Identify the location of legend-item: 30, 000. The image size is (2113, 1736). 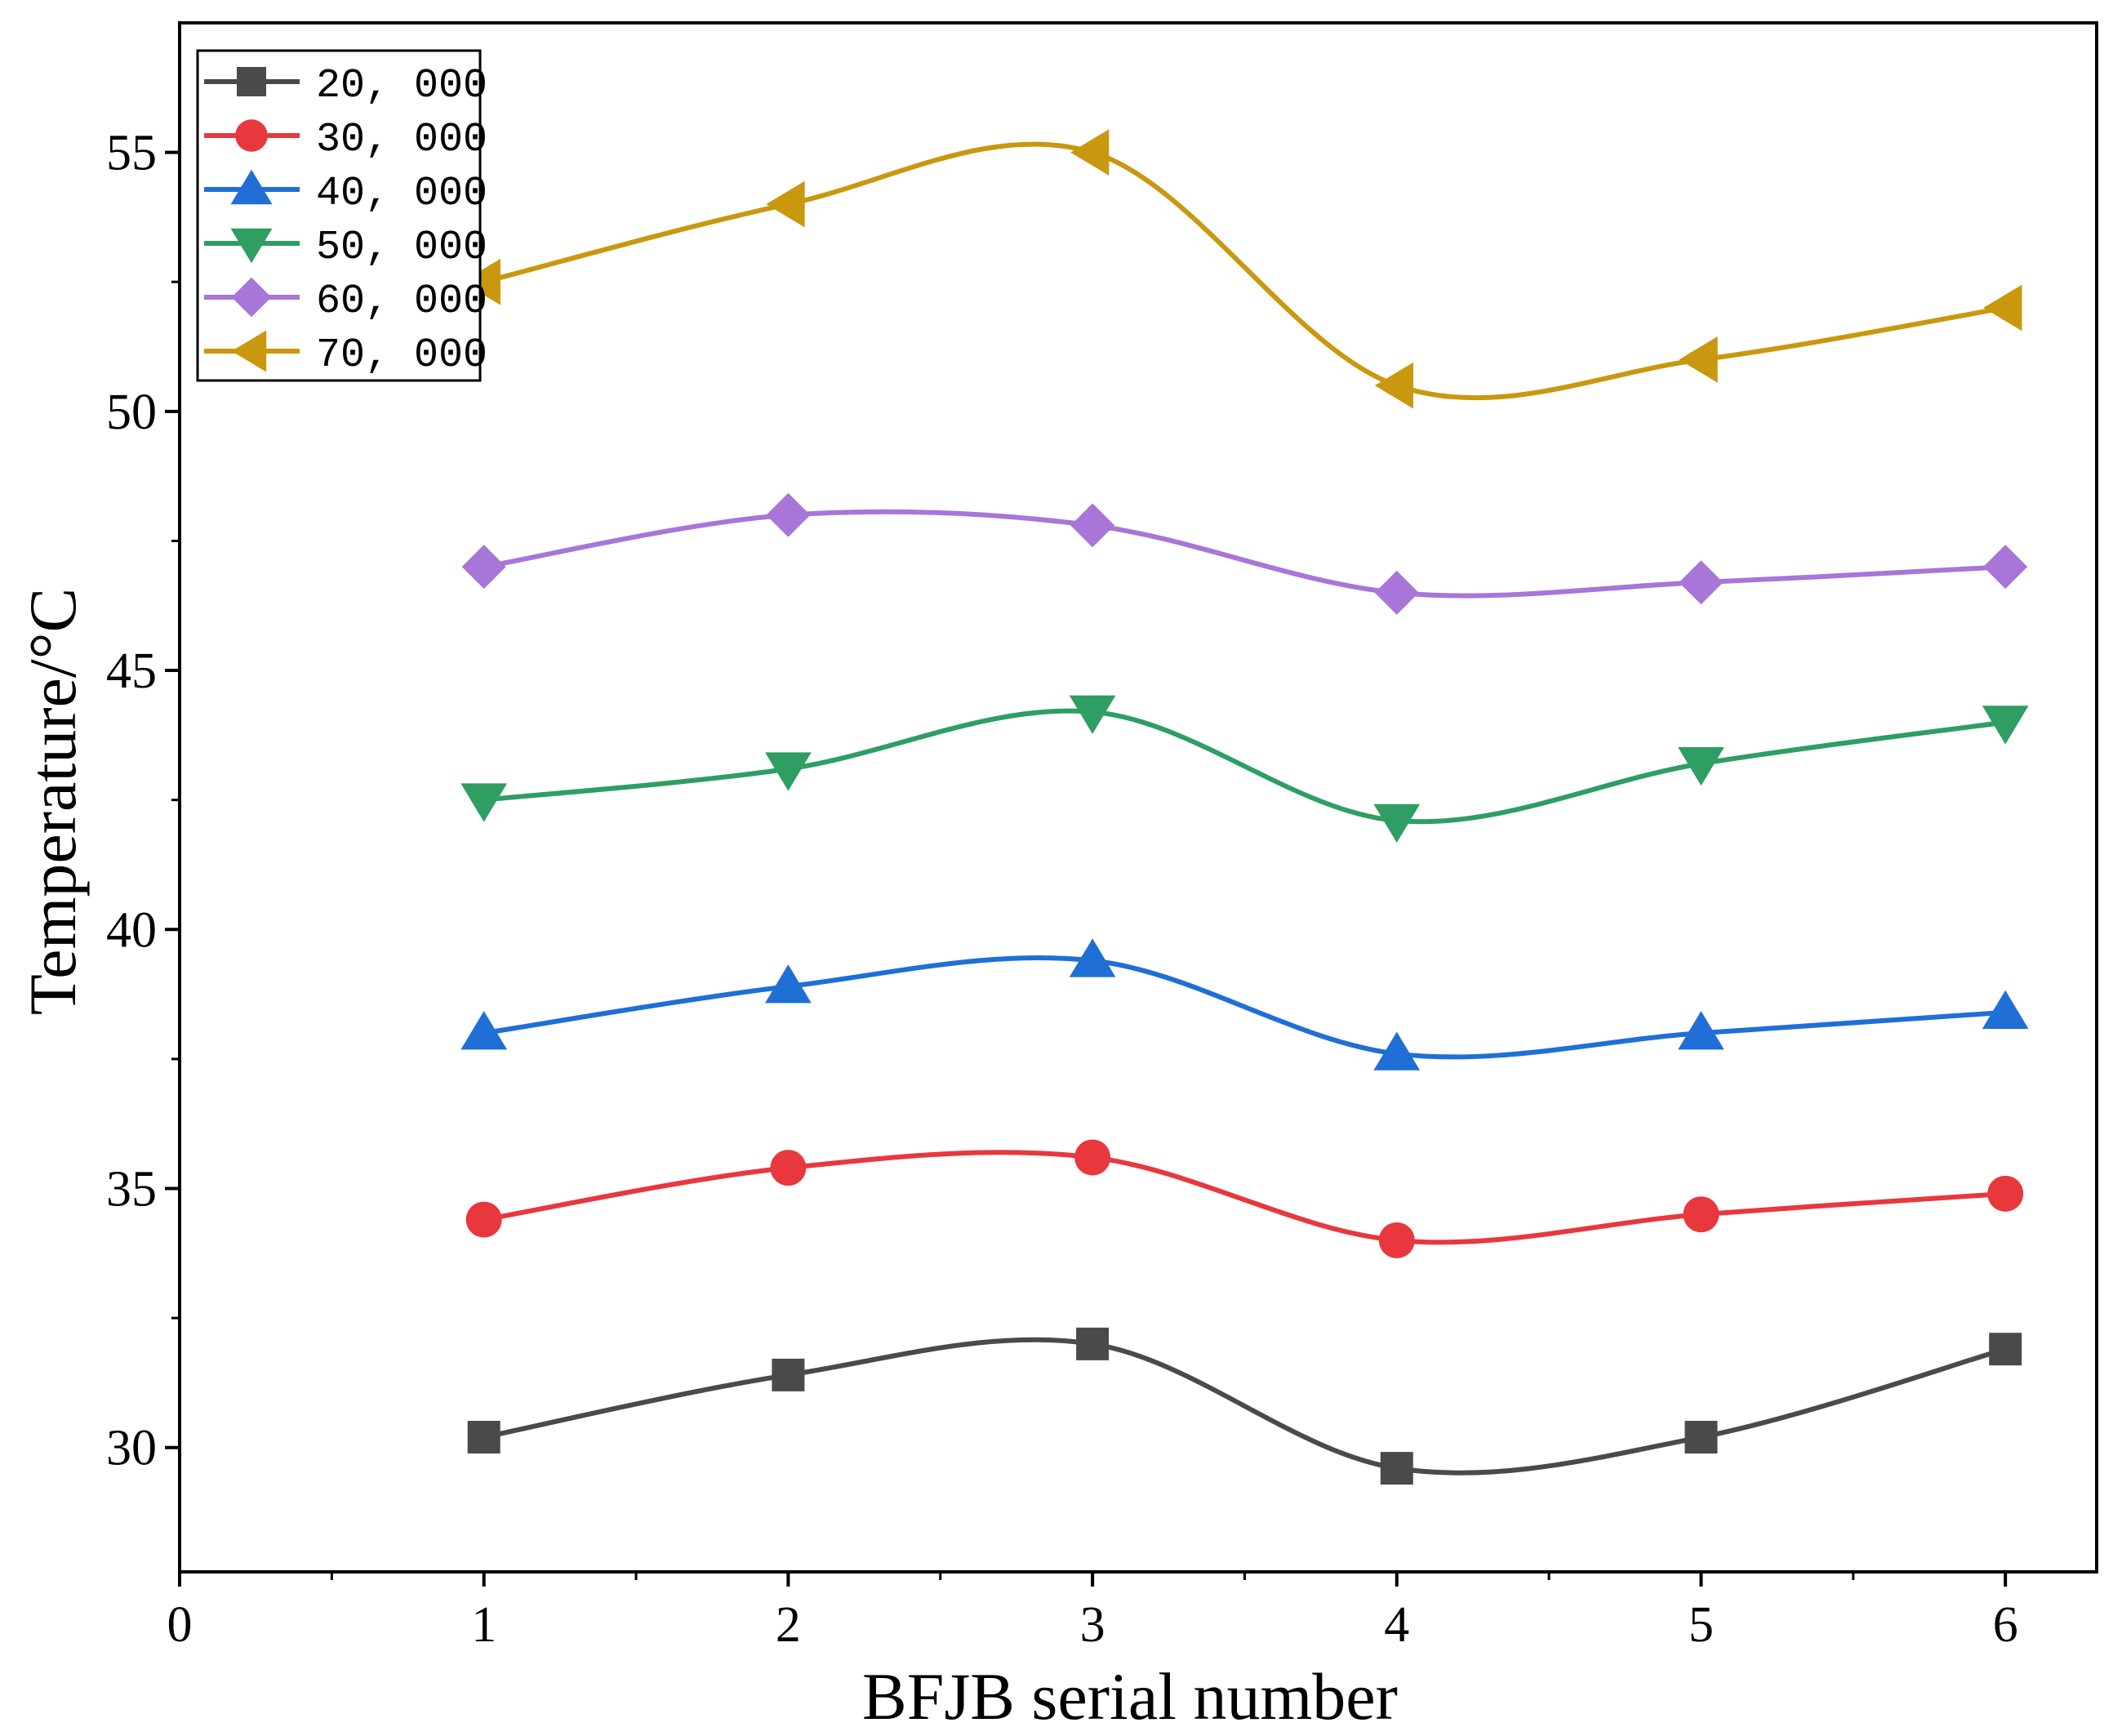
(346, 140).